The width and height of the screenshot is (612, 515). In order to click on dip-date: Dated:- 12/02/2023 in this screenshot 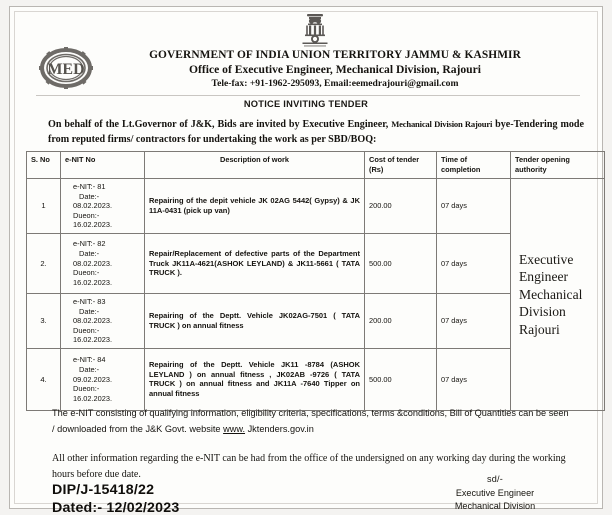, I will do `click(116, 507)`.